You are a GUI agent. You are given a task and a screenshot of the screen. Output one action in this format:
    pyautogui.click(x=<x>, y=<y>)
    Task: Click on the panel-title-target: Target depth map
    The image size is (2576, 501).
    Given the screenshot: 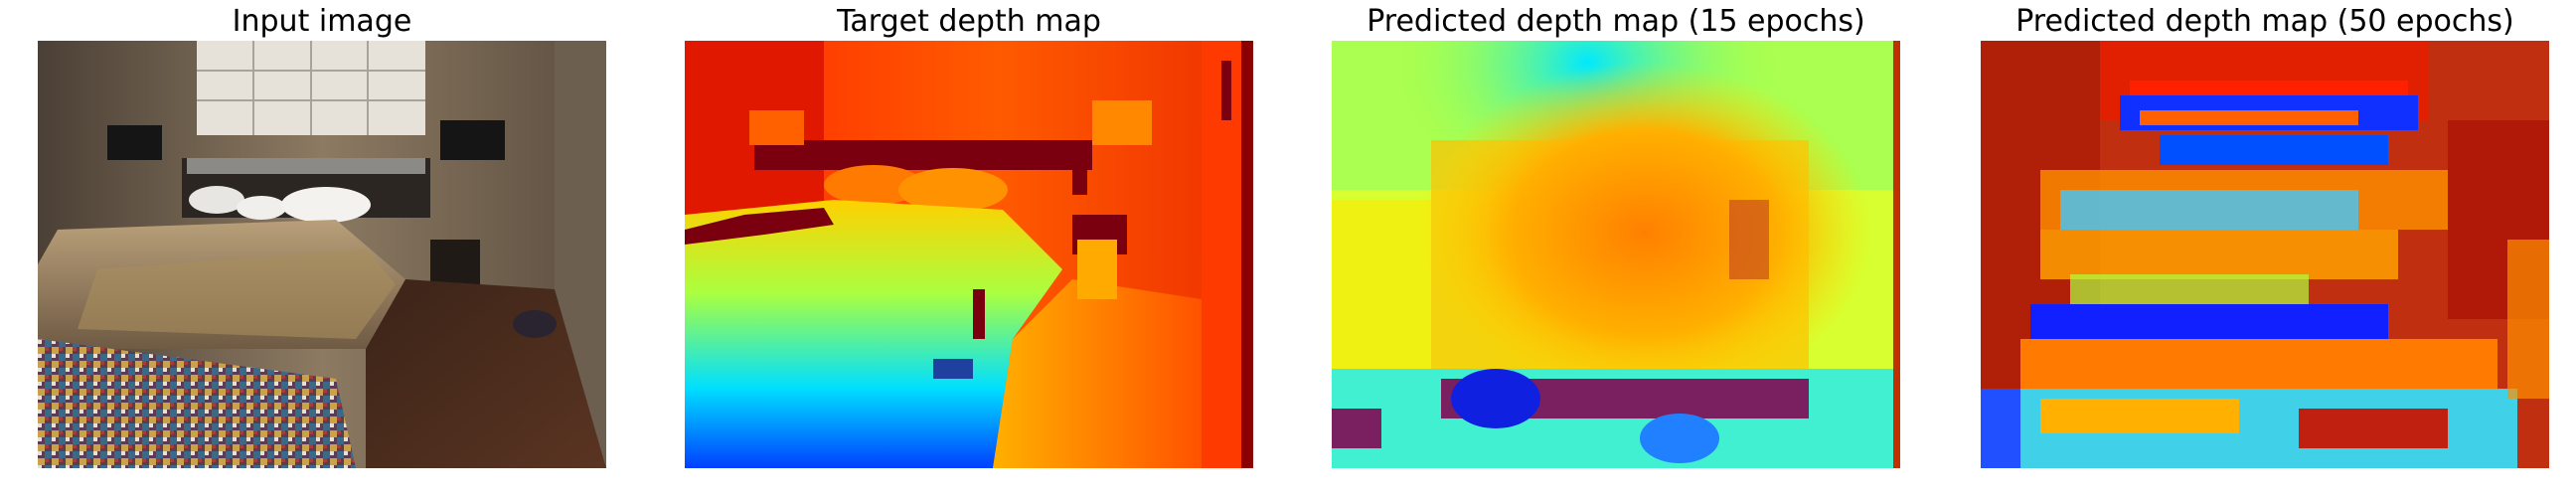 What is the action you would take?
    pyautogui.click(x=969, y=21)
    